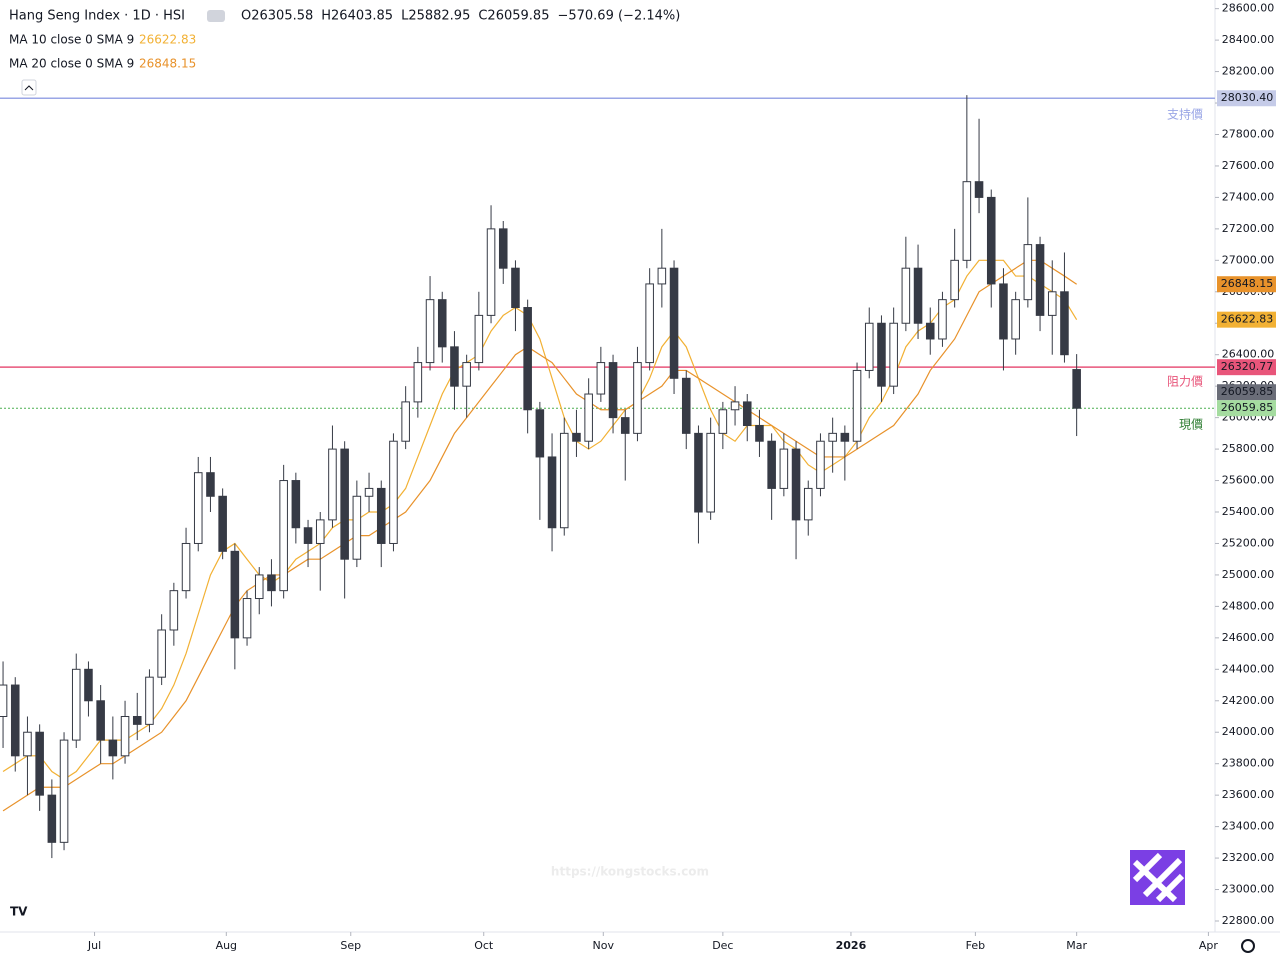 The height and width of the screenshot is (964, 1280). I want to click on current-tag: 26059.85, so click(1247, 407).